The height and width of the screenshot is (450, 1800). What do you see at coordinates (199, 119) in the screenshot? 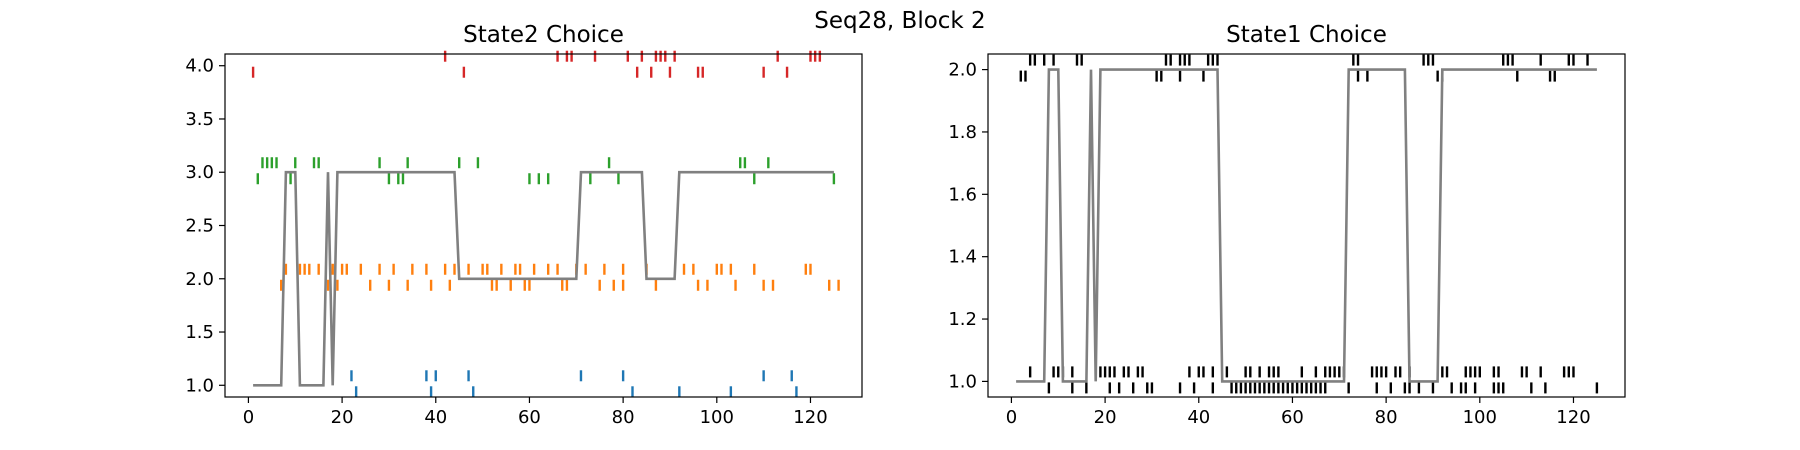
I see `state2-choice-y-tick-label: 3.5` at bounding box center [199, 119].